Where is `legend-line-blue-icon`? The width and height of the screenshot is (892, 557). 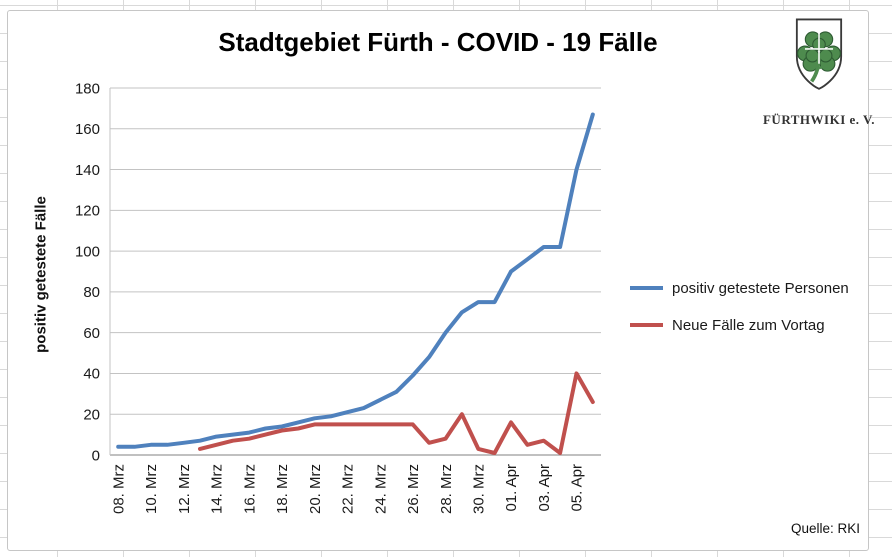 legend-line-blue-icon is located at coordinates (646, 288).